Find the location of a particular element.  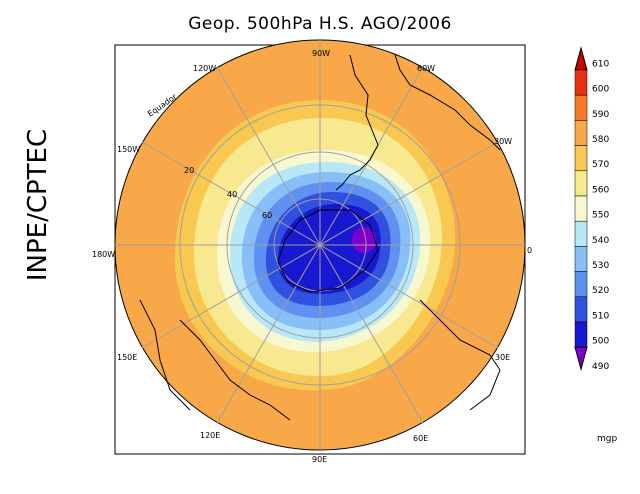

label-lat-20: 20 is located at coordinates (189, 170).